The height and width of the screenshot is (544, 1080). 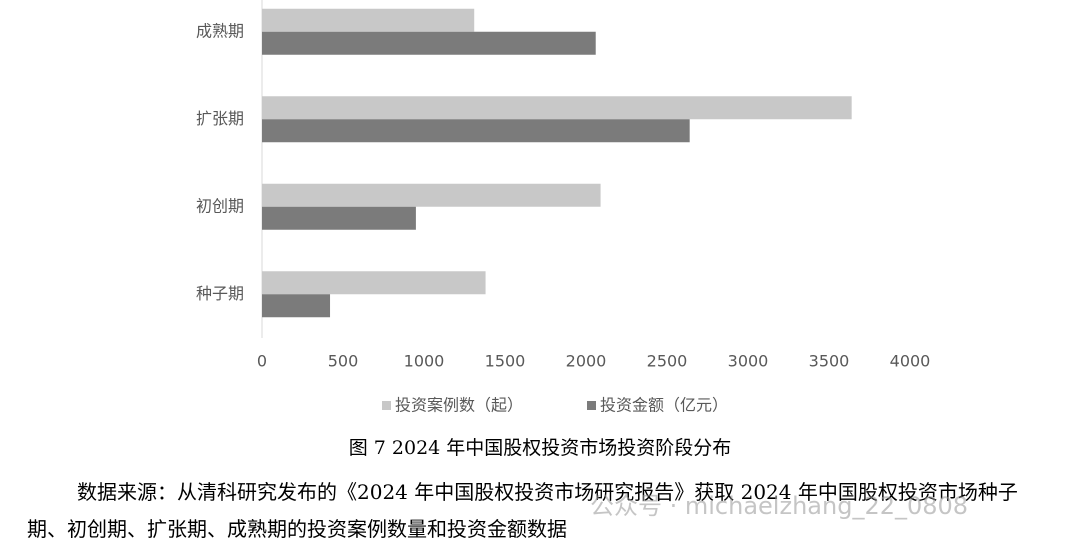 I want to click on y-tick-label: 扩张期, so click(x=220, y=118).